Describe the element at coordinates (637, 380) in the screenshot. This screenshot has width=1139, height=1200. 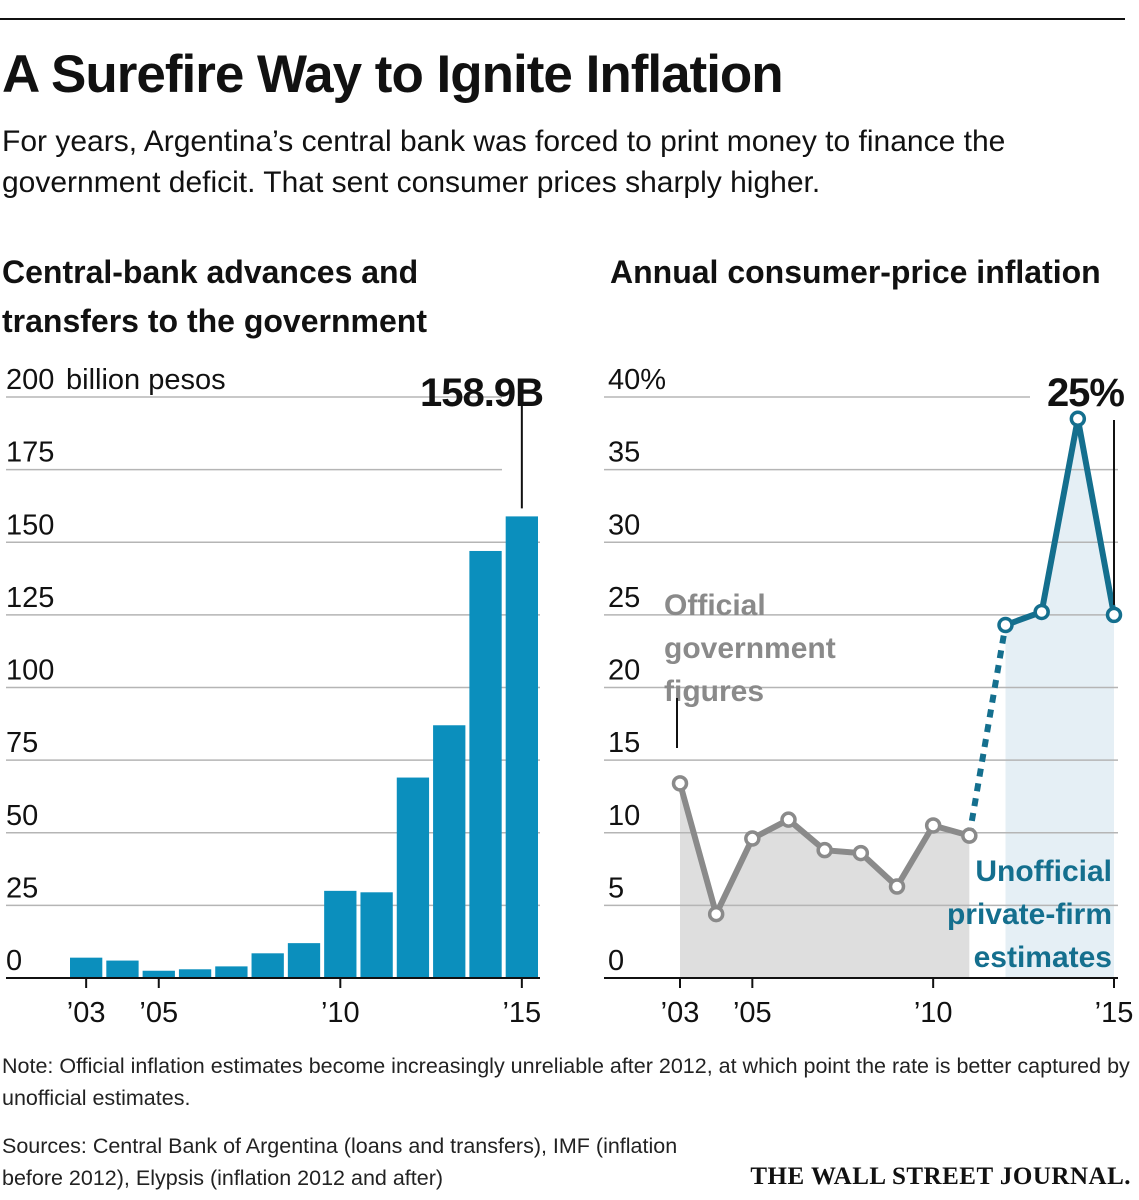
I see `y-tick-label: 40%` at that location.